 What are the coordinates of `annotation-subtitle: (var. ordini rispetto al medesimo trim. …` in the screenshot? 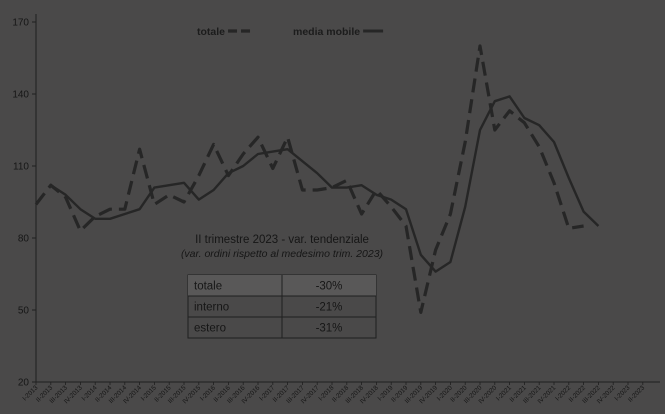 It's located at (282, 254).